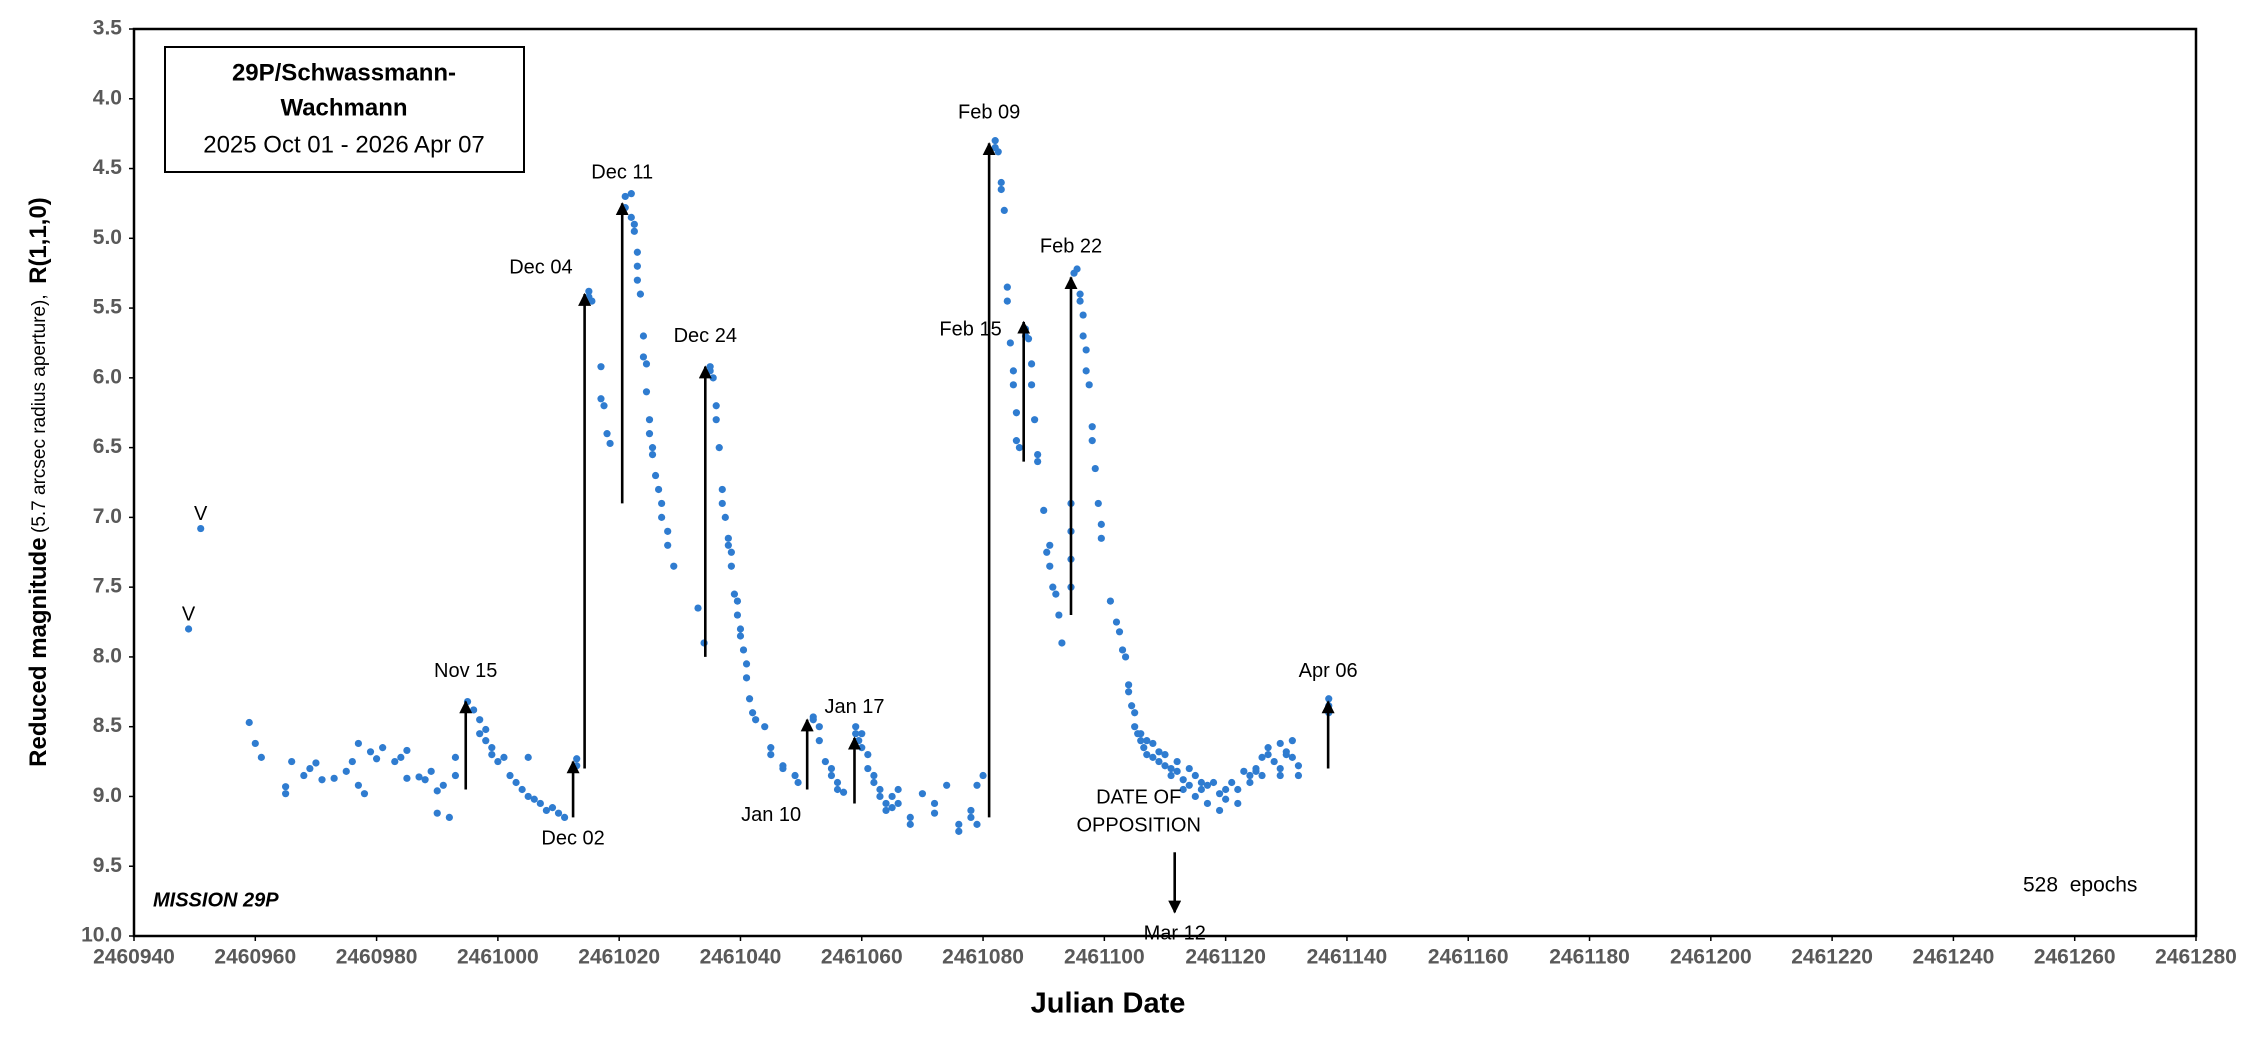 The image size is (2250, 1048). I want to click on y-tick-label: 6.5, so click(108, 446).